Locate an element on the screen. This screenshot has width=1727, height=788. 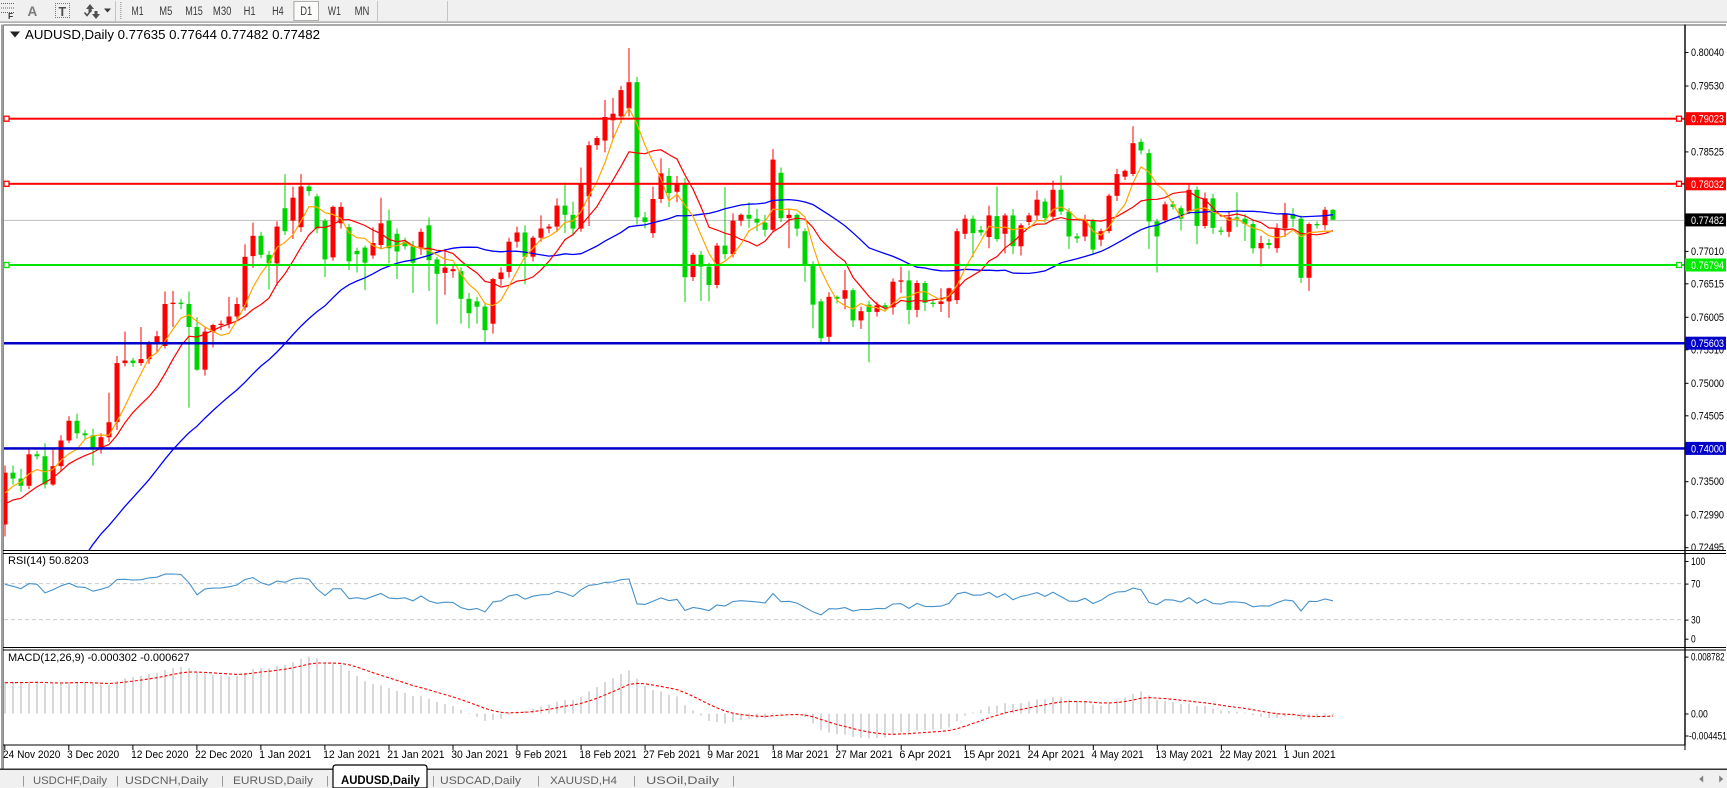
svg-text: H4 is located at coordinates (278, 12).